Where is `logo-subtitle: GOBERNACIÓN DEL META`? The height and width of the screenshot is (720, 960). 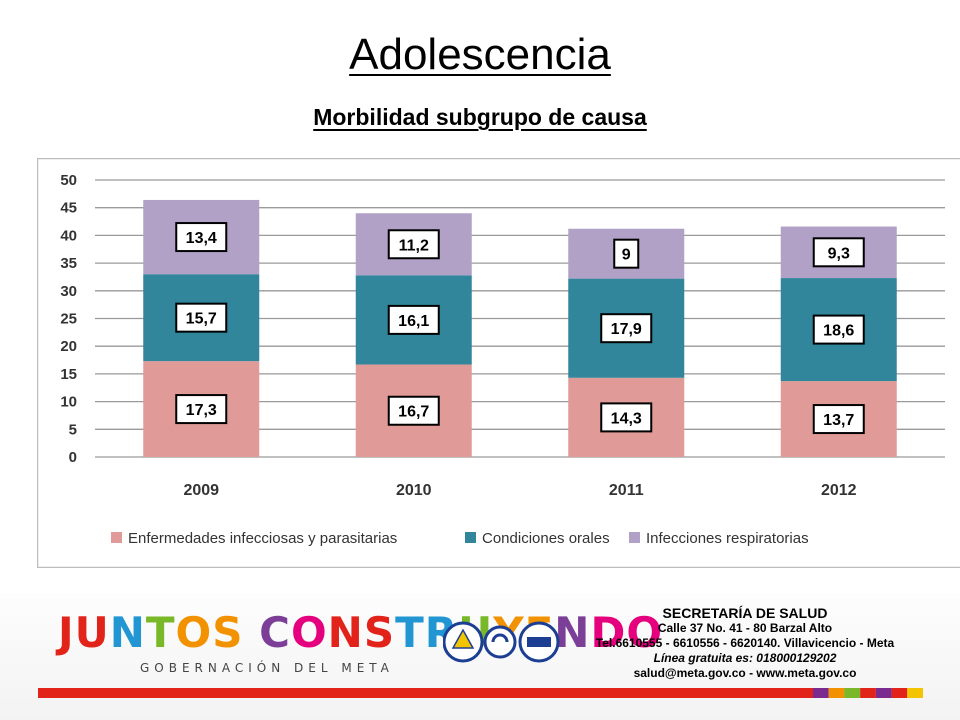 logo-subtitle: GOBERNACIÓN DEL META is located at coordinates (267, 668).